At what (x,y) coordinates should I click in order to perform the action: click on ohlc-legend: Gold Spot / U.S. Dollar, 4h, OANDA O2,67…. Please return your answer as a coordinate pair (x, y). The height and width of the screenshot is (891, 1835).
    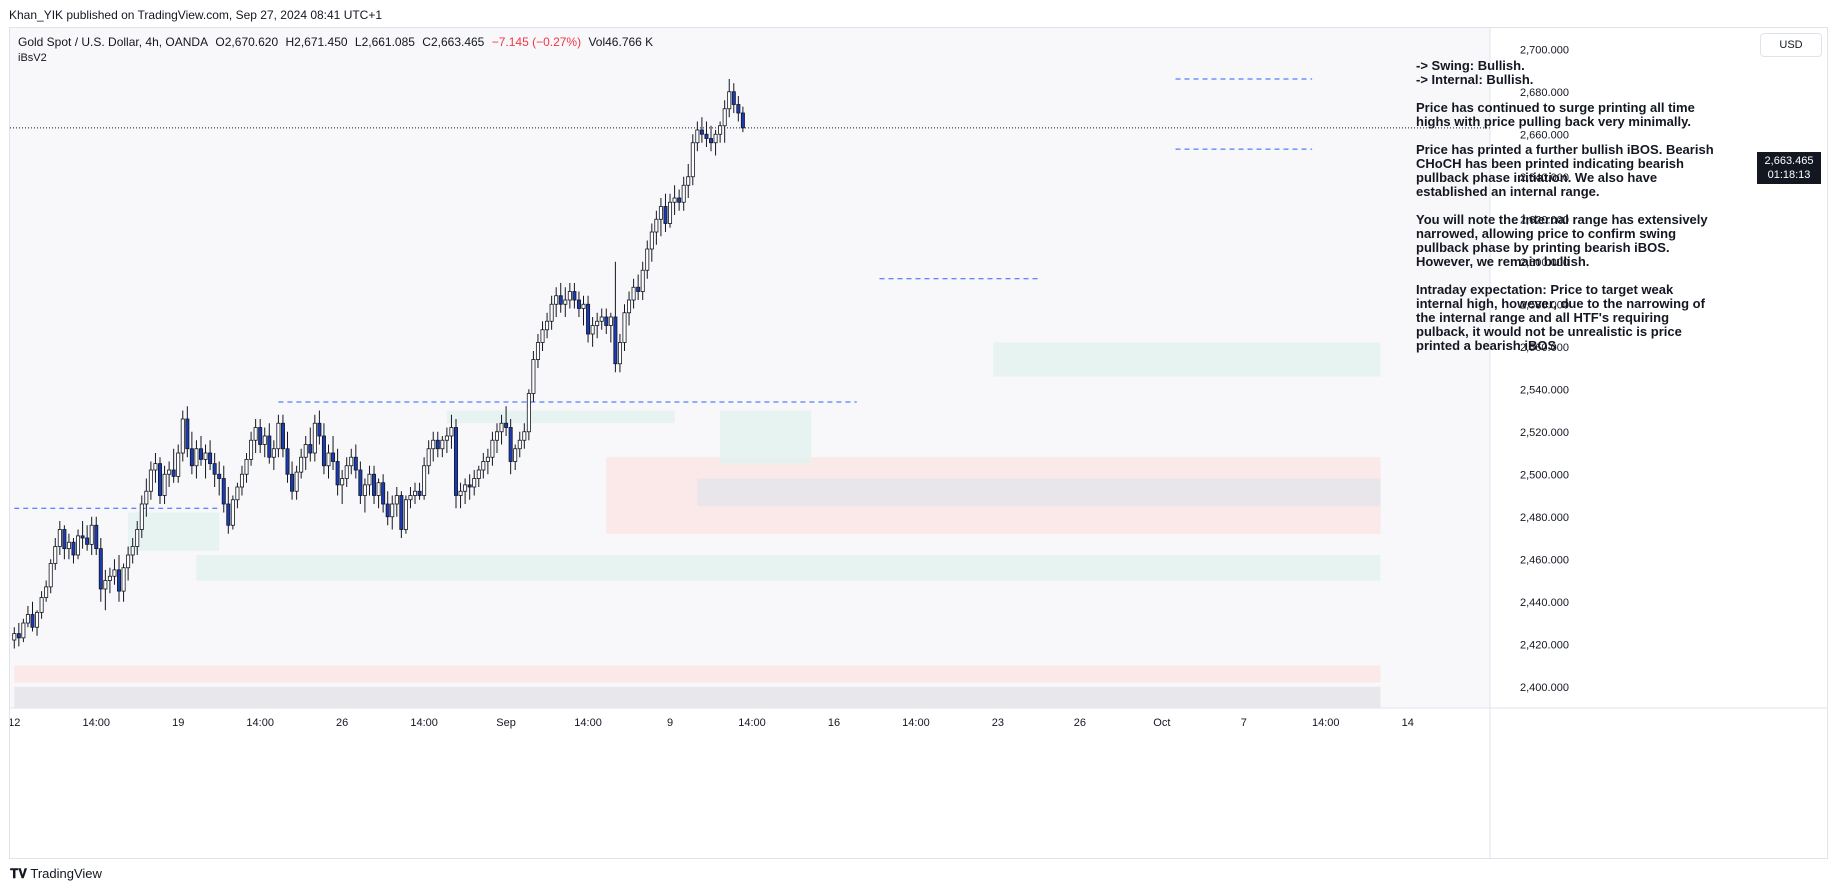
    Looking at the image, I should click on (337, 42).